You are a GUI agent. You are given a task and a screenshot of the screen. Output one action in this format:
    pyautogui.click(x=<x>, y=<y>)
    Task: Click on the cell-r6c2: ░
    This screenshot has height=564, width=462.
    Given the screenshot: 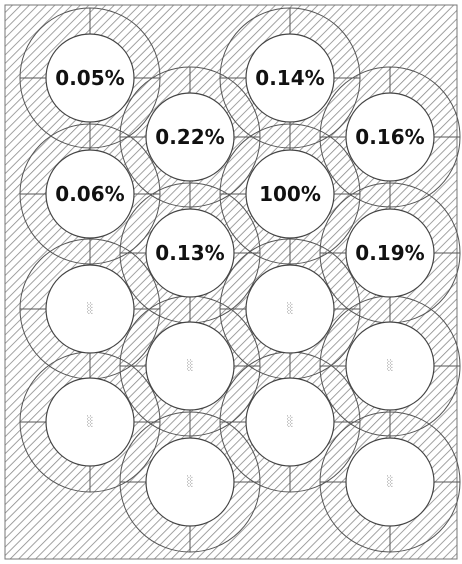 What is the action you would take?
    pyautogui.click(x=190, y=366)
    